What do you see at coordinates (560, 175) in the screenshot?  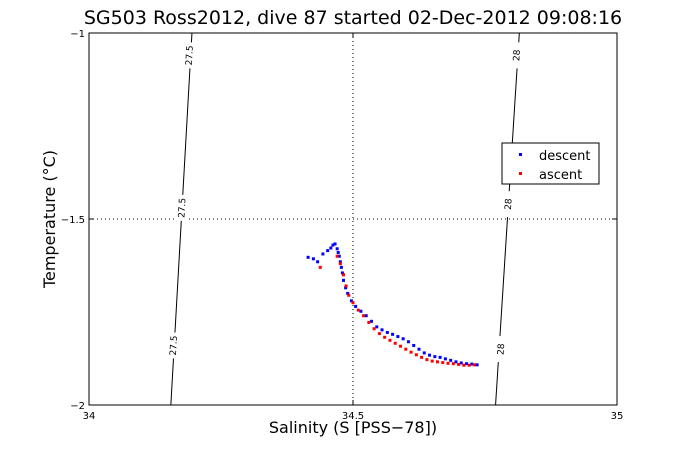 I see `legend-label-ascent: ascent` at bounding box center [560, 175].